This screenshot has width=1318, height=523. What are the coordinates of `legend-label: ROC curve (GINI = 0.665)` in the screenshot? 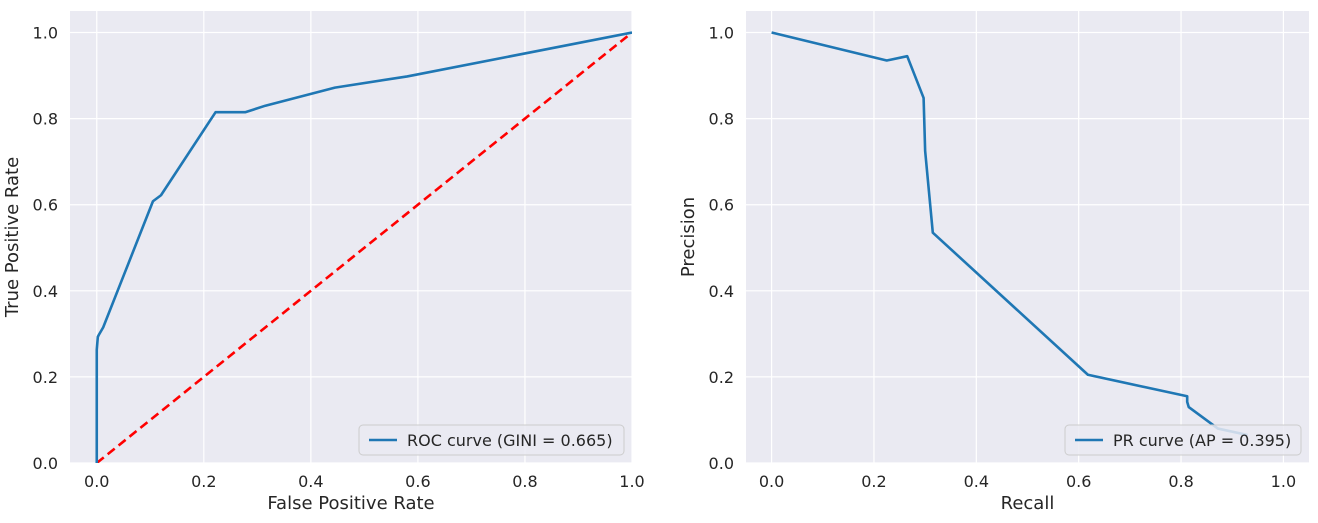 It's located at (510, 440).